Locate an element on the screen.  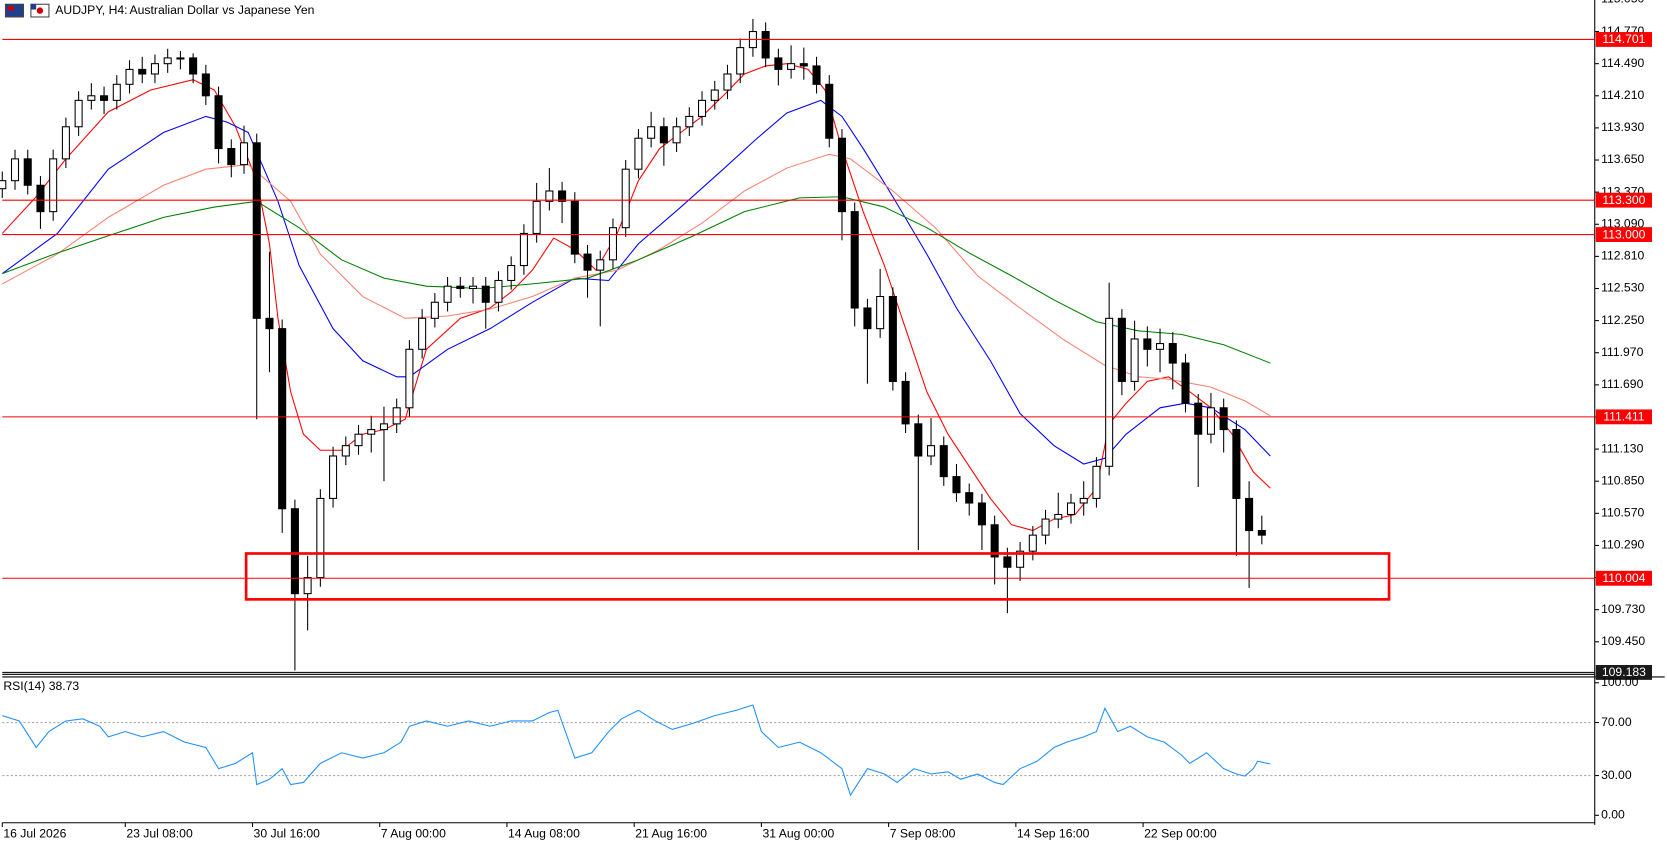
x-tick-label: 7 Sep 08:00 is located at coordinates (923, 834).